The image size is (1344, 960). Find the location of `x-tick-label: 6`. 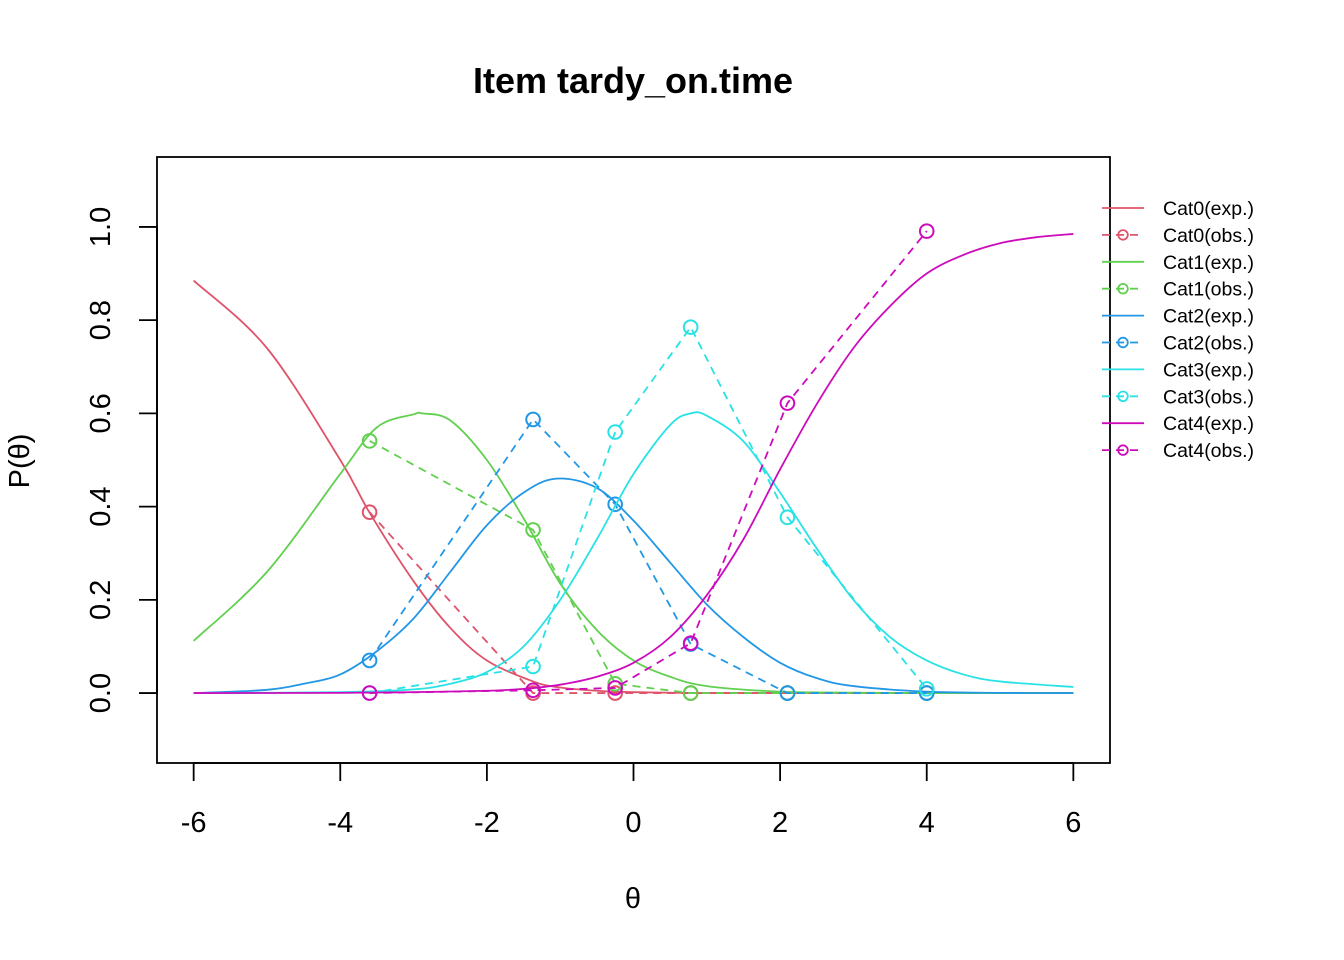

x-tick-label: 6 is located at coordinates (1073, 823).